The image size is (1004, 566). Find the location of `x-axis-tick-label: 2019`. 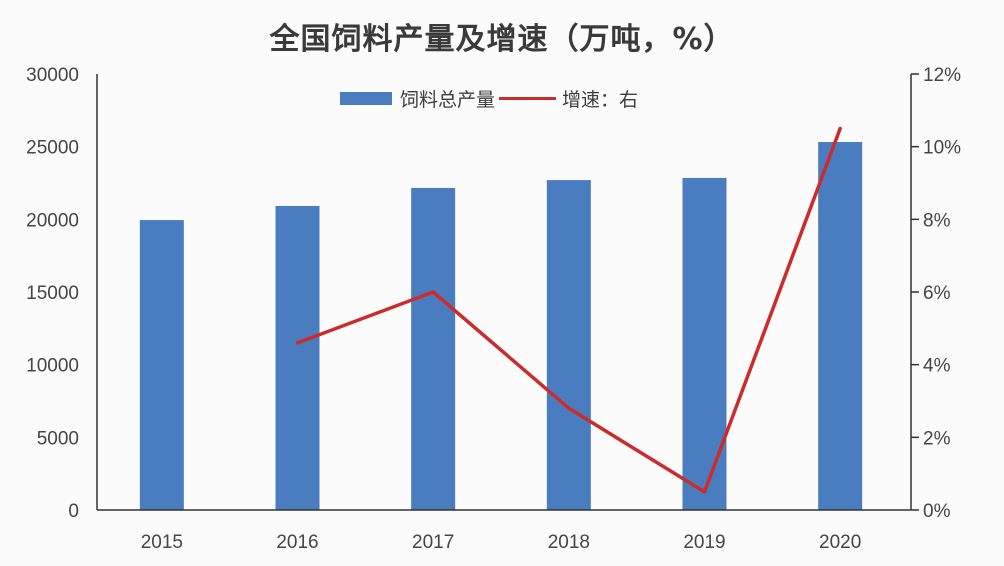

x-axis-tick-label: 2019 is located at coordinates (704, 542).